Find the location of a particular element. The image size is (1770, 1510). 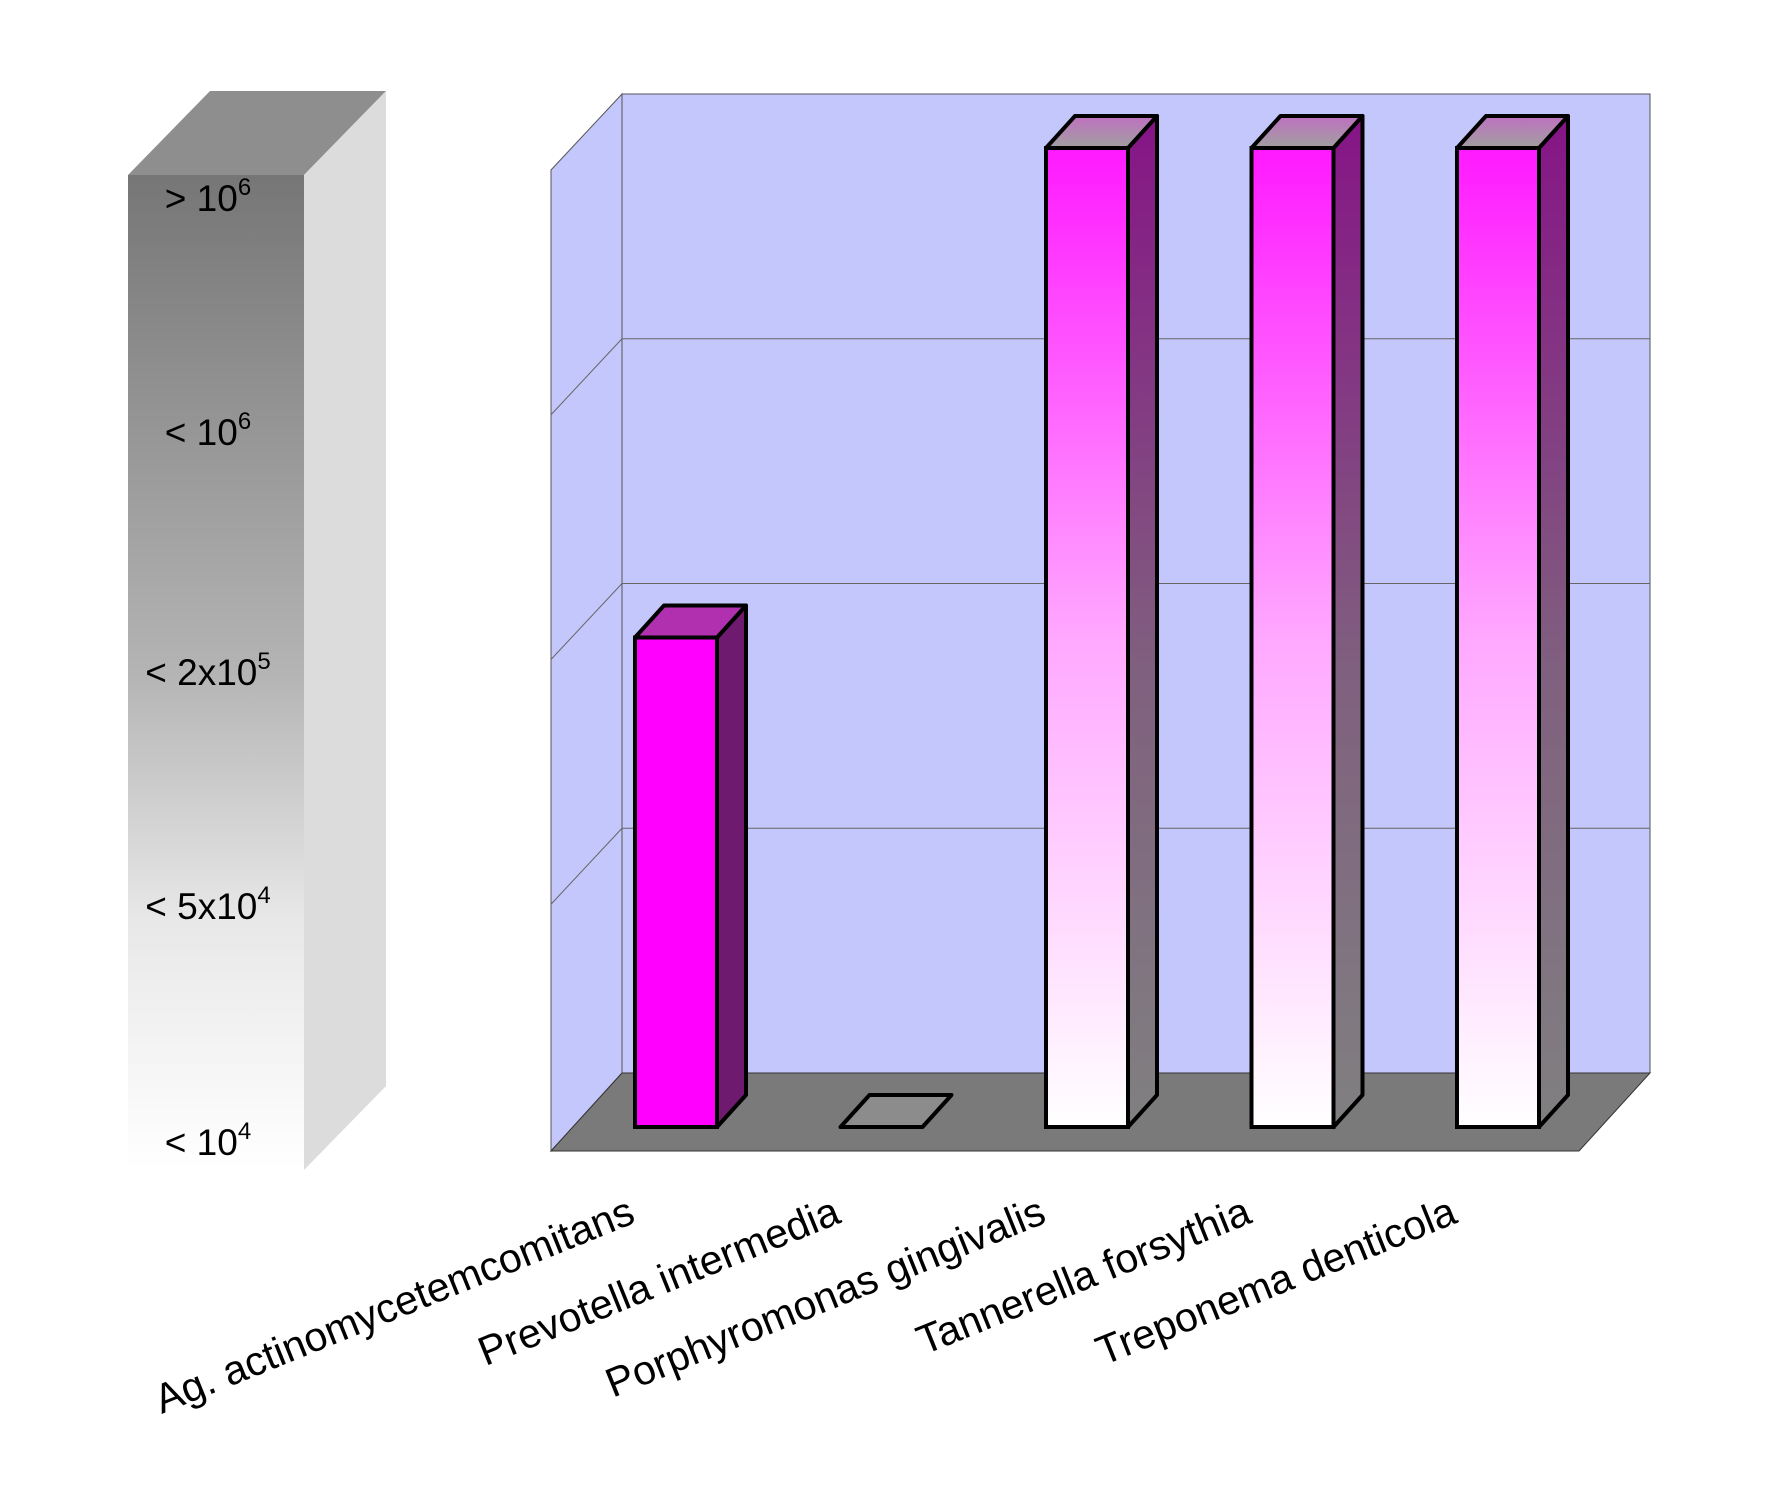

side-wall is located at coordinates (586, 622).